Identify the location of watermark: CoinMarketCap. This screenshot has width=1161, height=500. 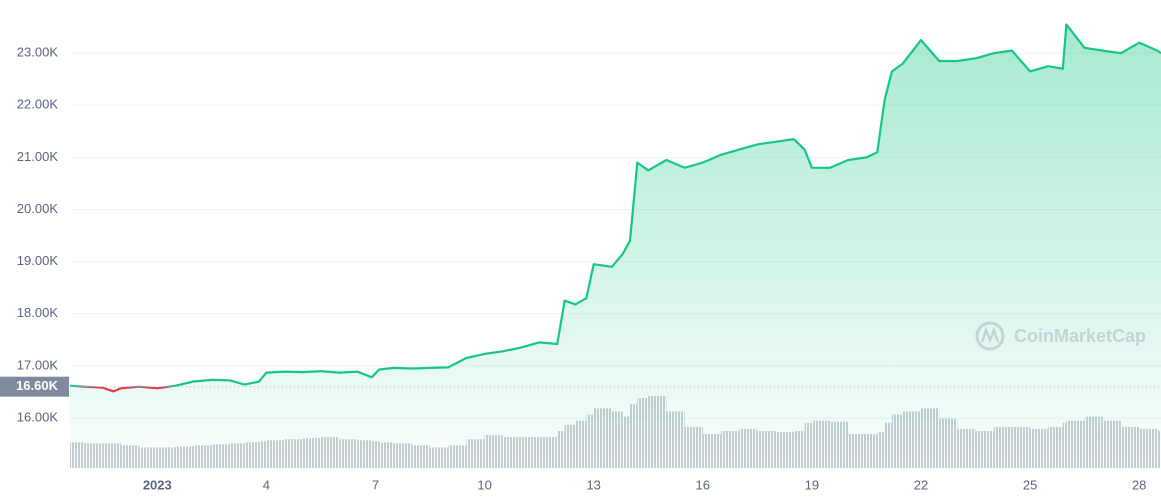
(1060, 336).